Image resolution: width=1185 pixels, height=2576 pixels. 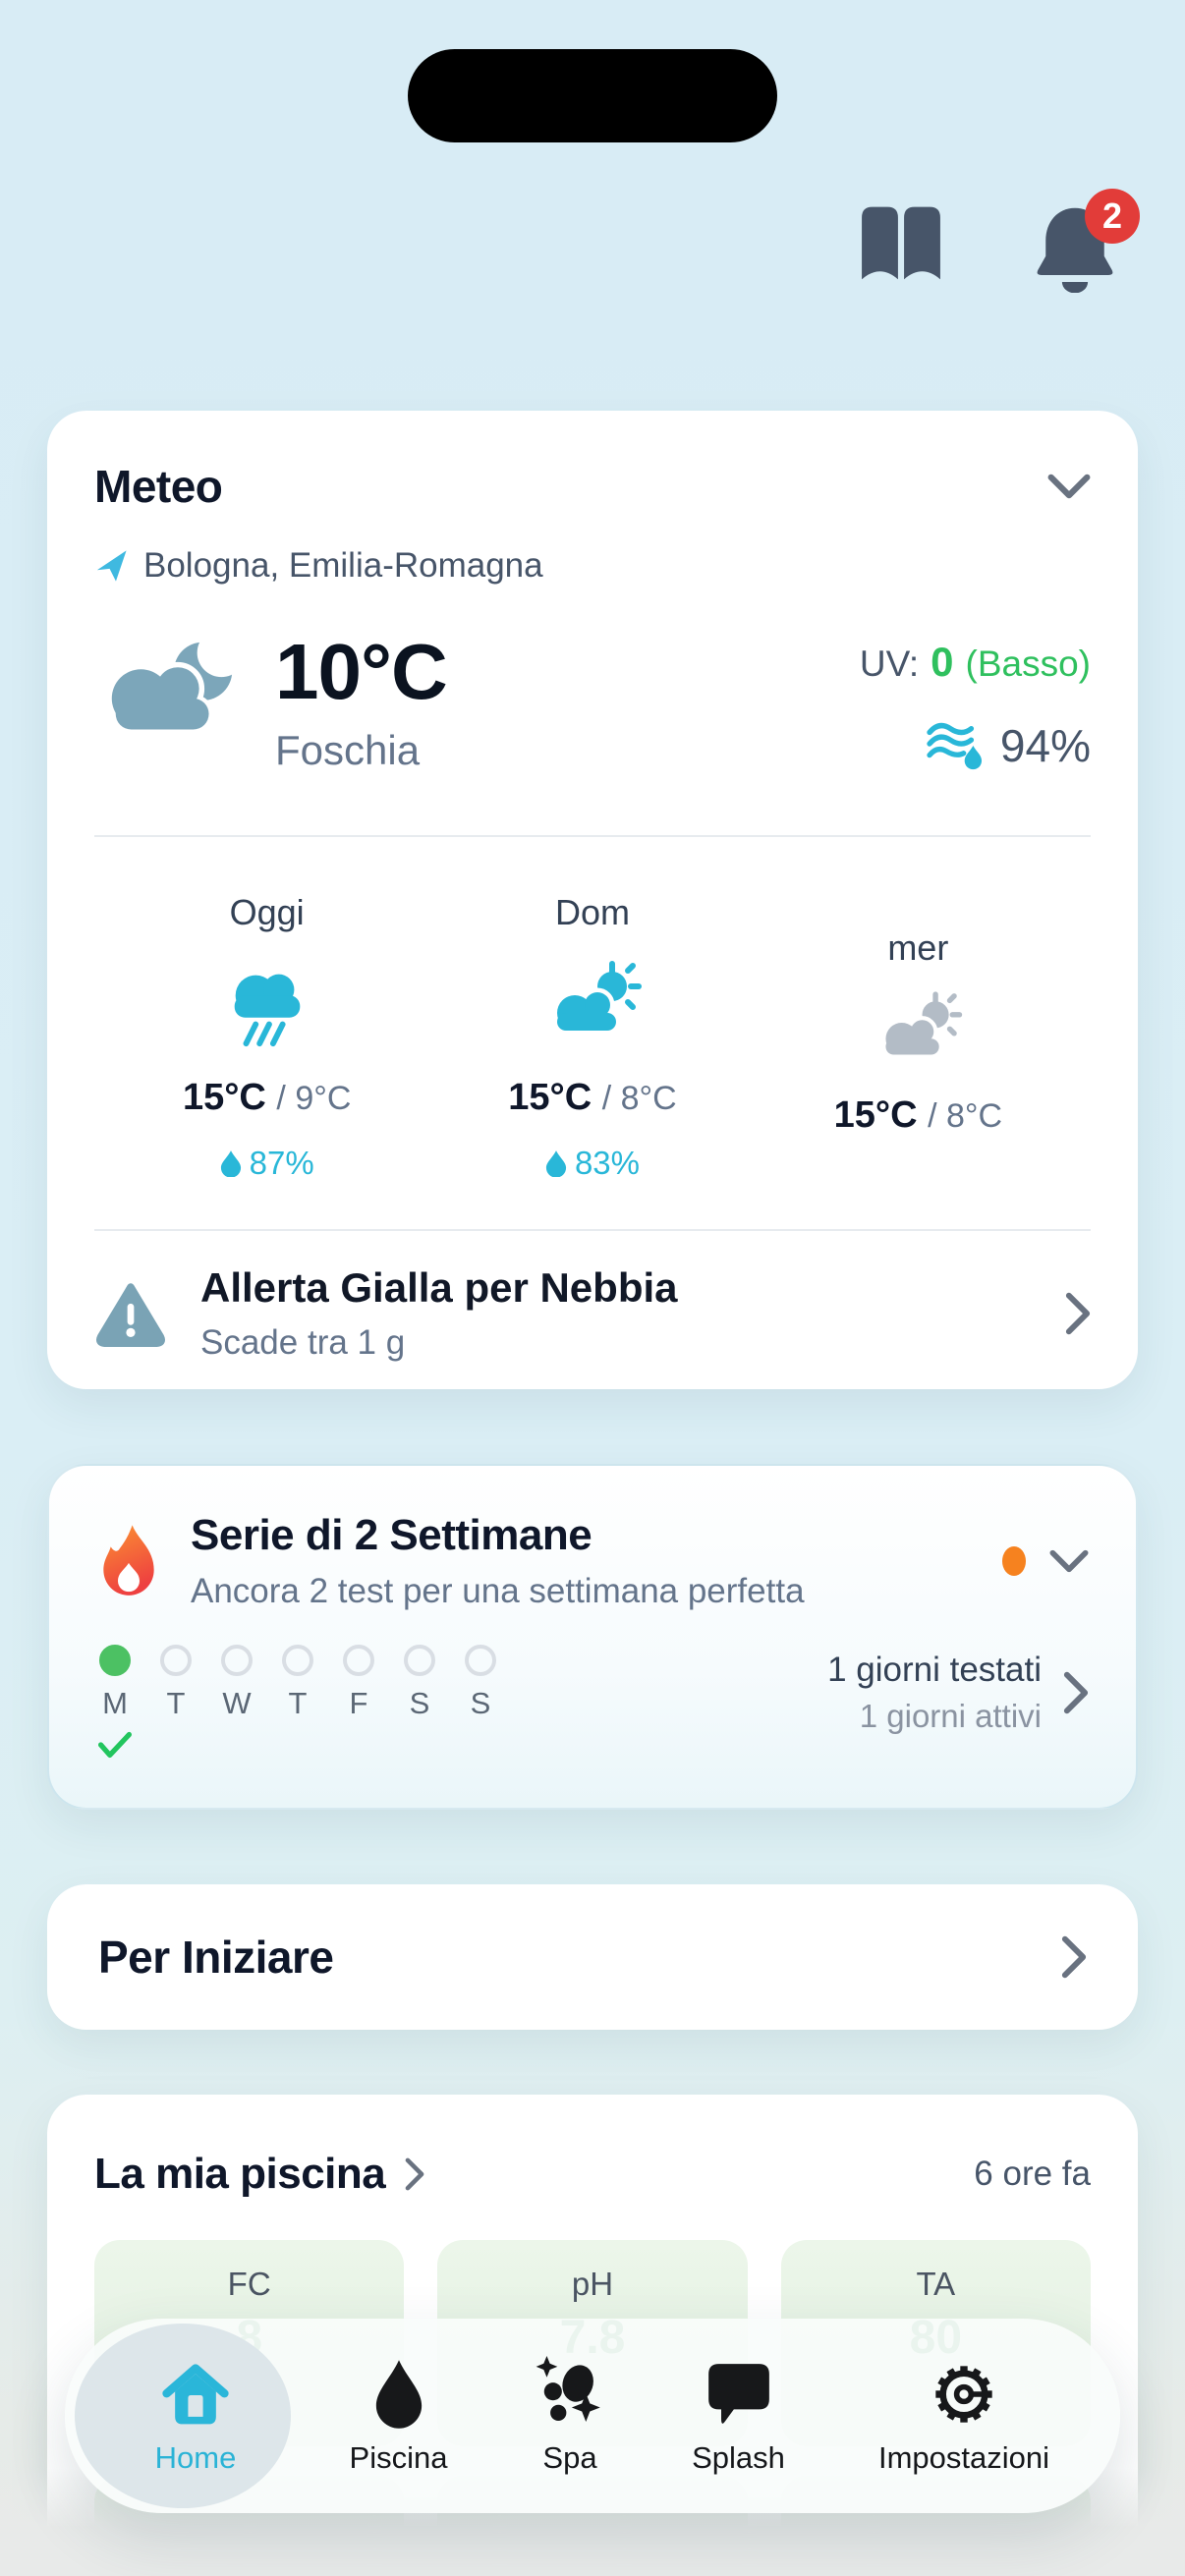 I want to click on streak-subtitle: Ancora 2 test per una settimana perfetta, so click(x=498, y=1591).